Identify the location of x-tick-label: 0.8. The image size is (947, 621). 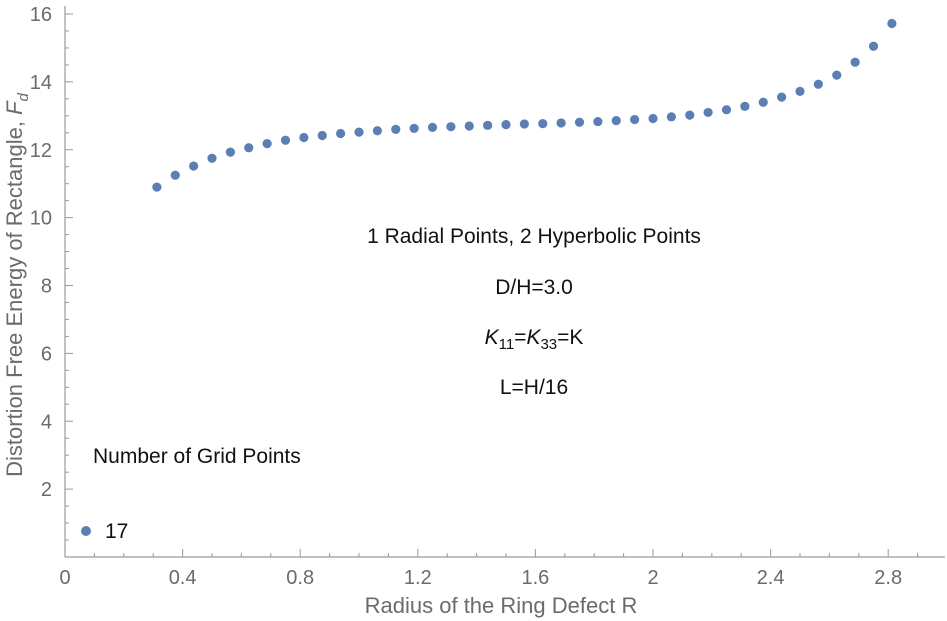
(300, 578).